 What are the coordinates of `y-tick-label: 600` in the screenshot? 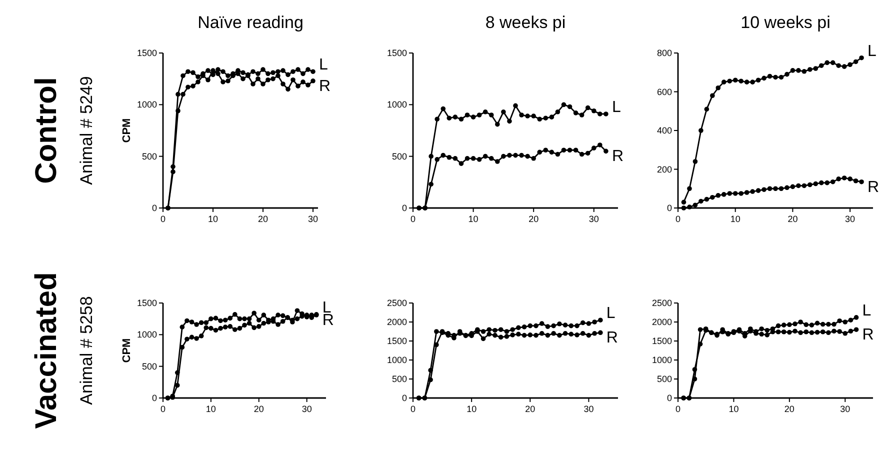 It's located at (664, 91).